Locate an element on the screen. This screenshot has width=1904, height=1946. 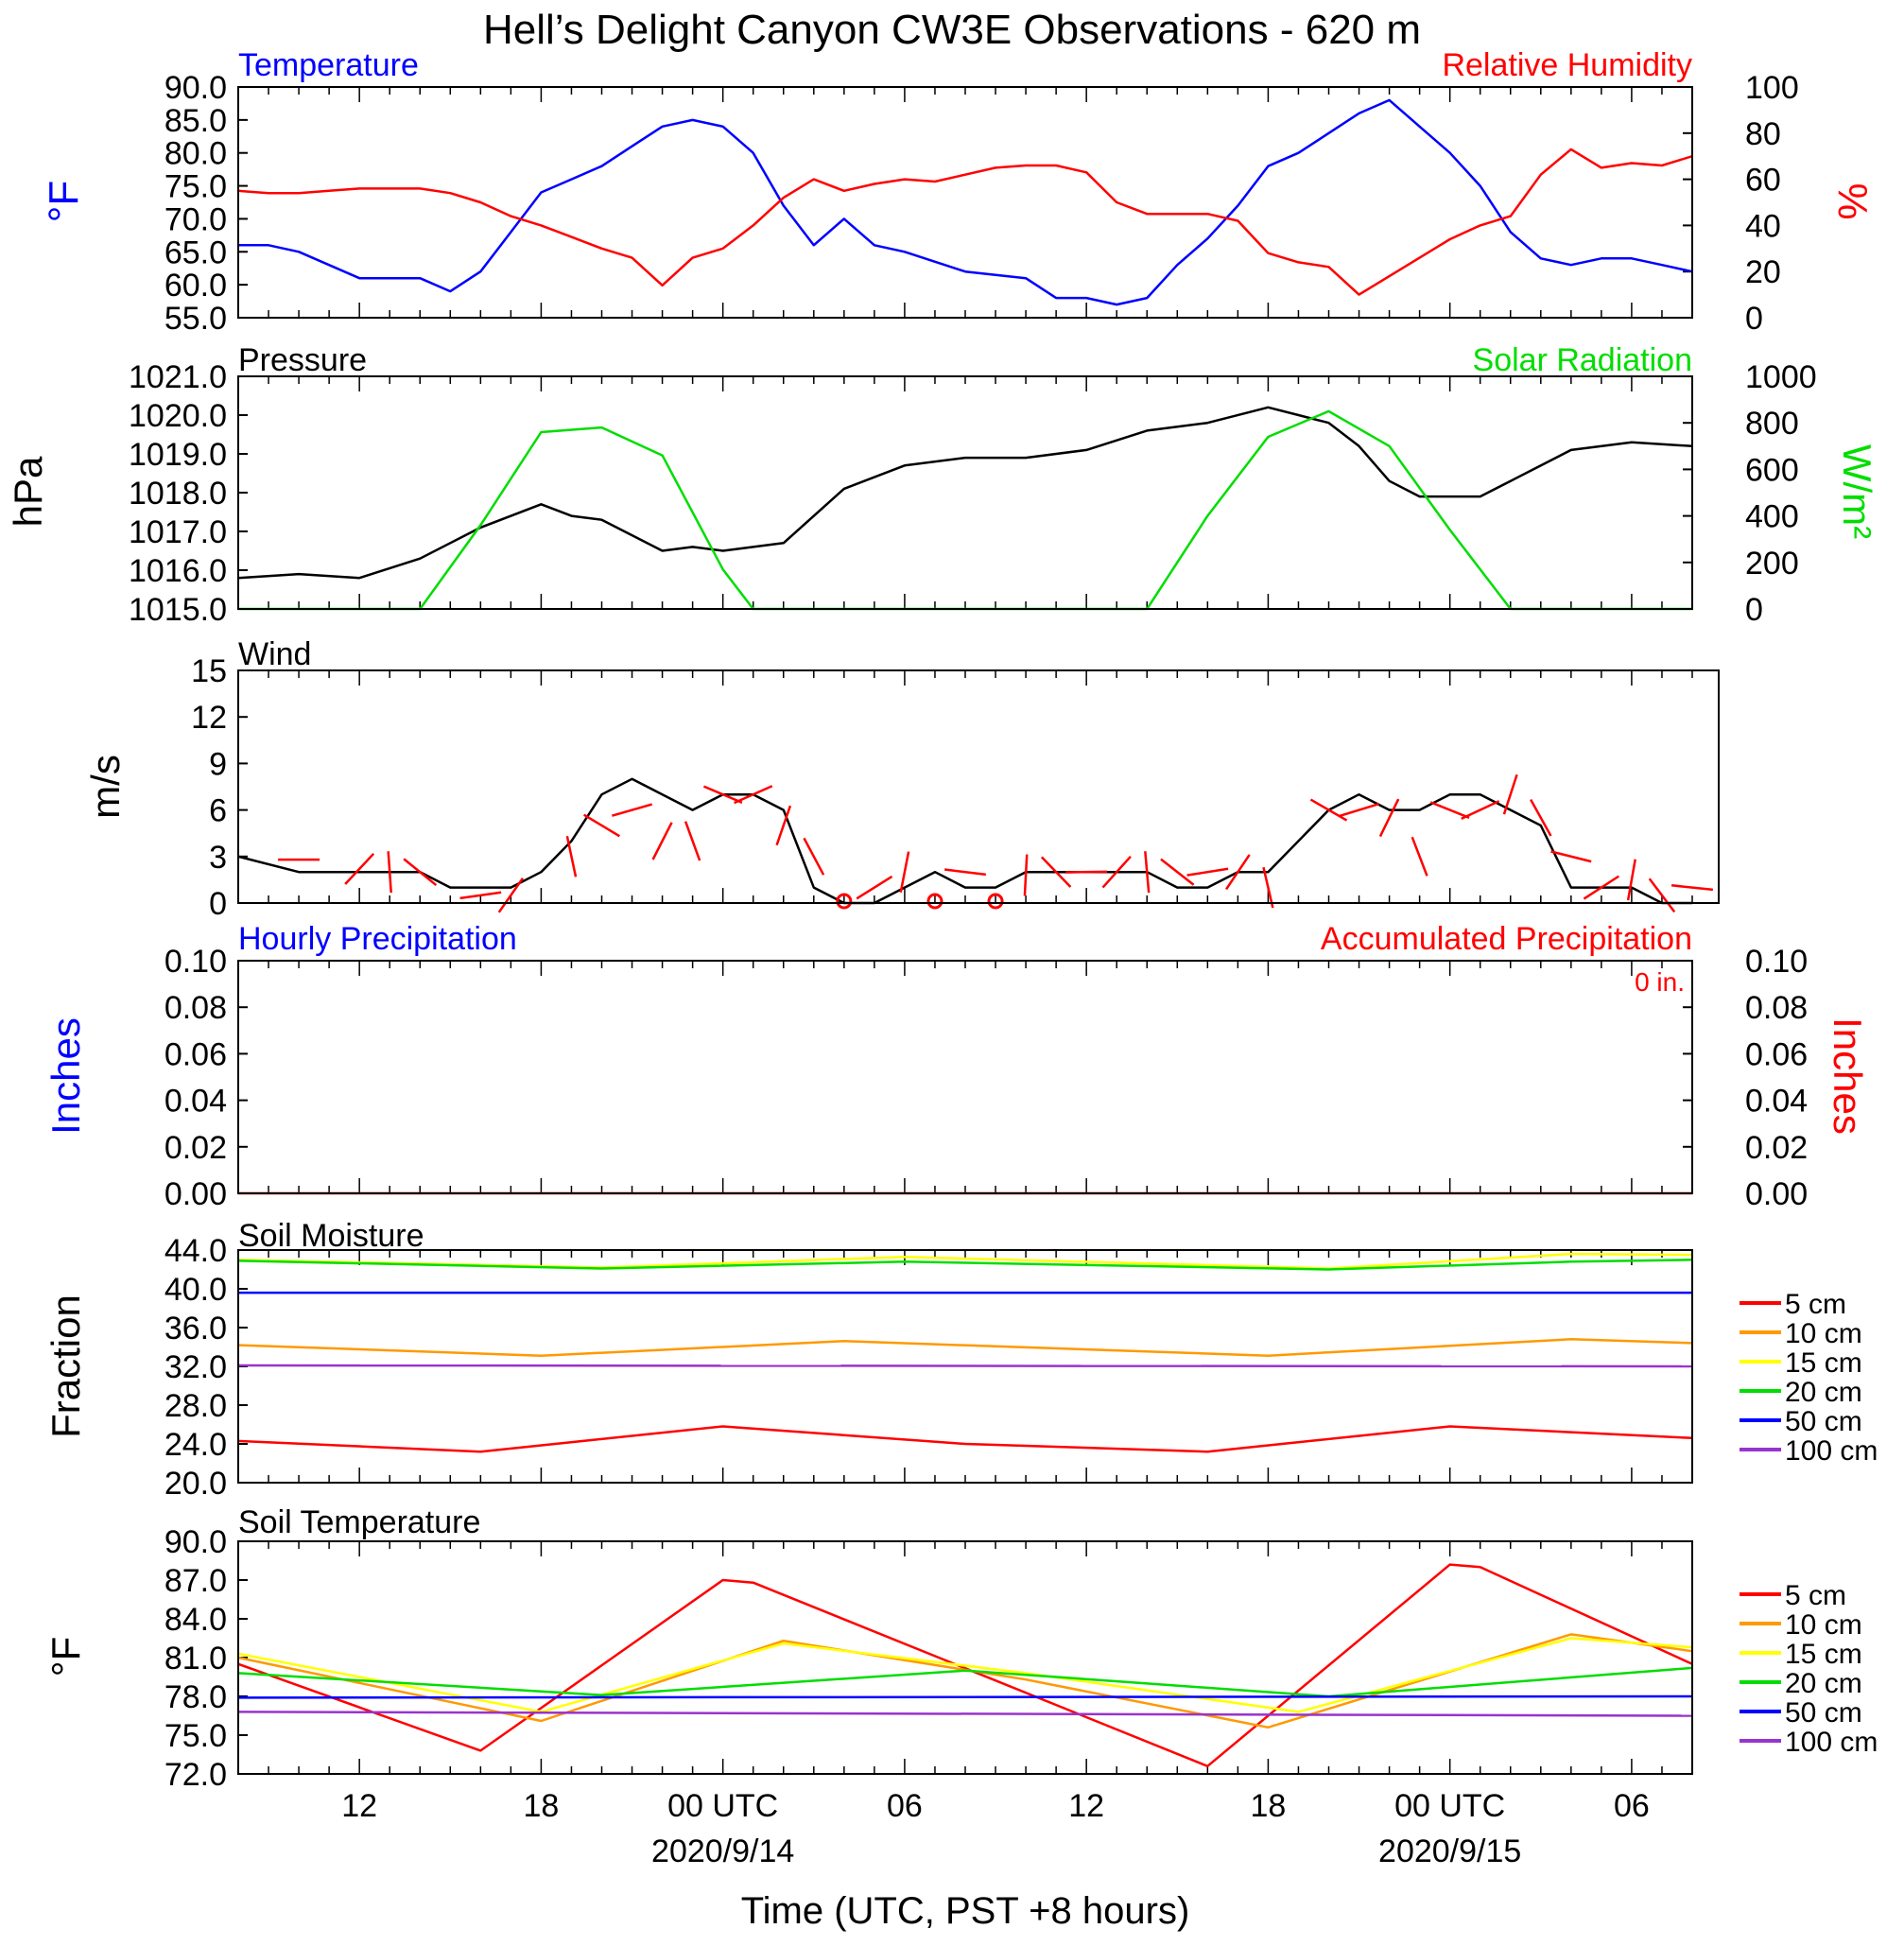
wind-axis-ticks: 15 12 9 6 3 0 is located at coordinates (220, 787).